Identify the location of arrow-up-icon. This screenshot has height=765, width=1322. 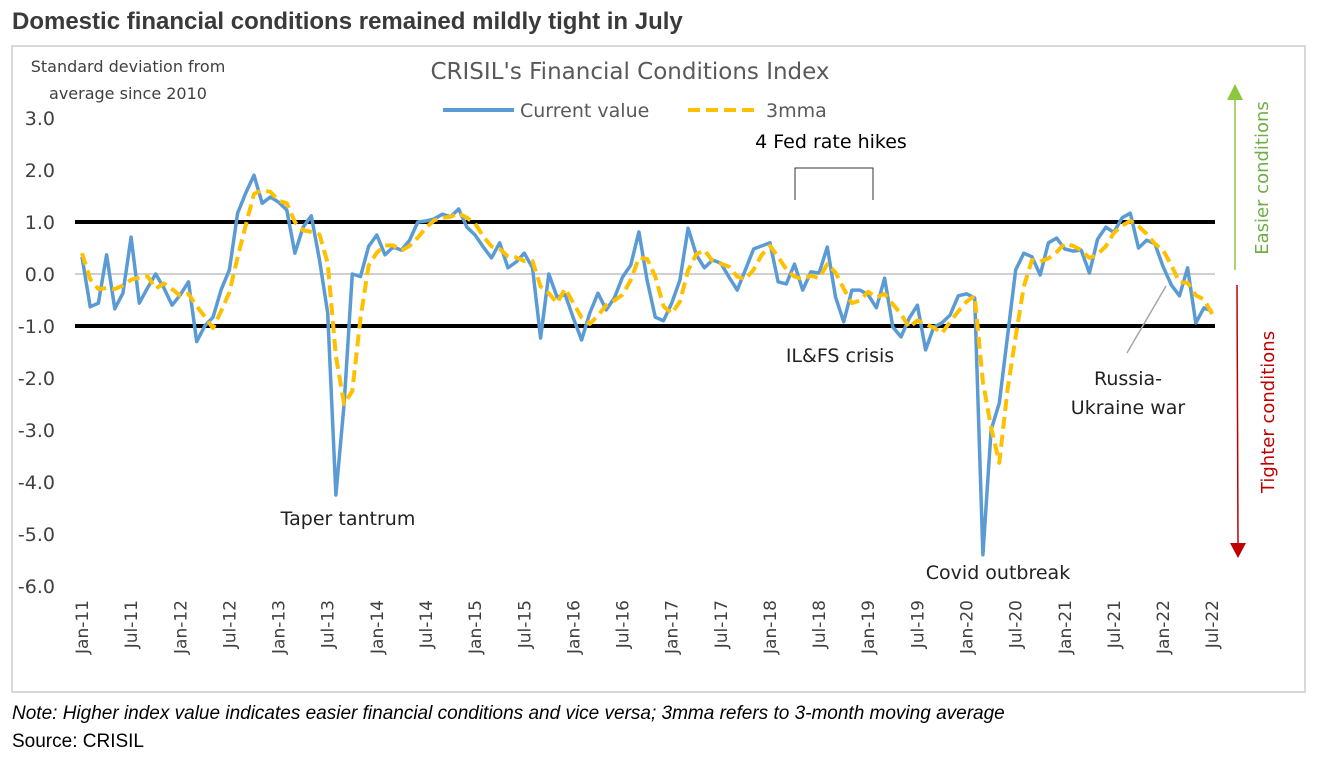
(1235, 92).